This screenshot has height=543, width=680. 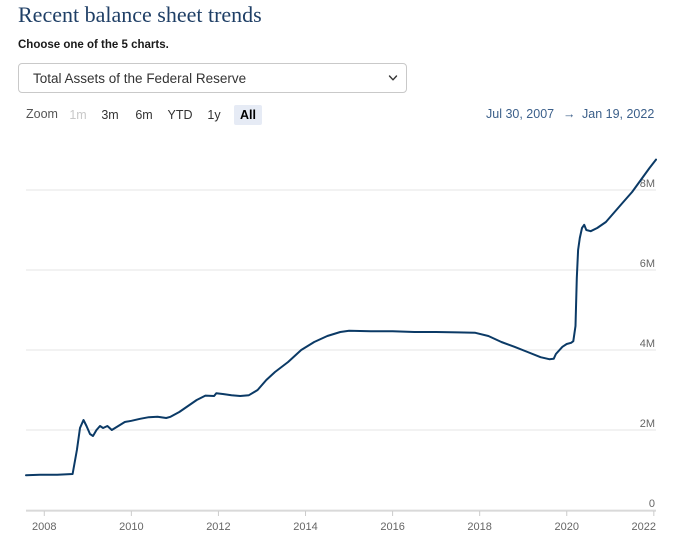 What do you see at coordinates (214, 115) in the screenshot?
I see `zoom-1y-button: 1y` at bounding box center [214, 115].